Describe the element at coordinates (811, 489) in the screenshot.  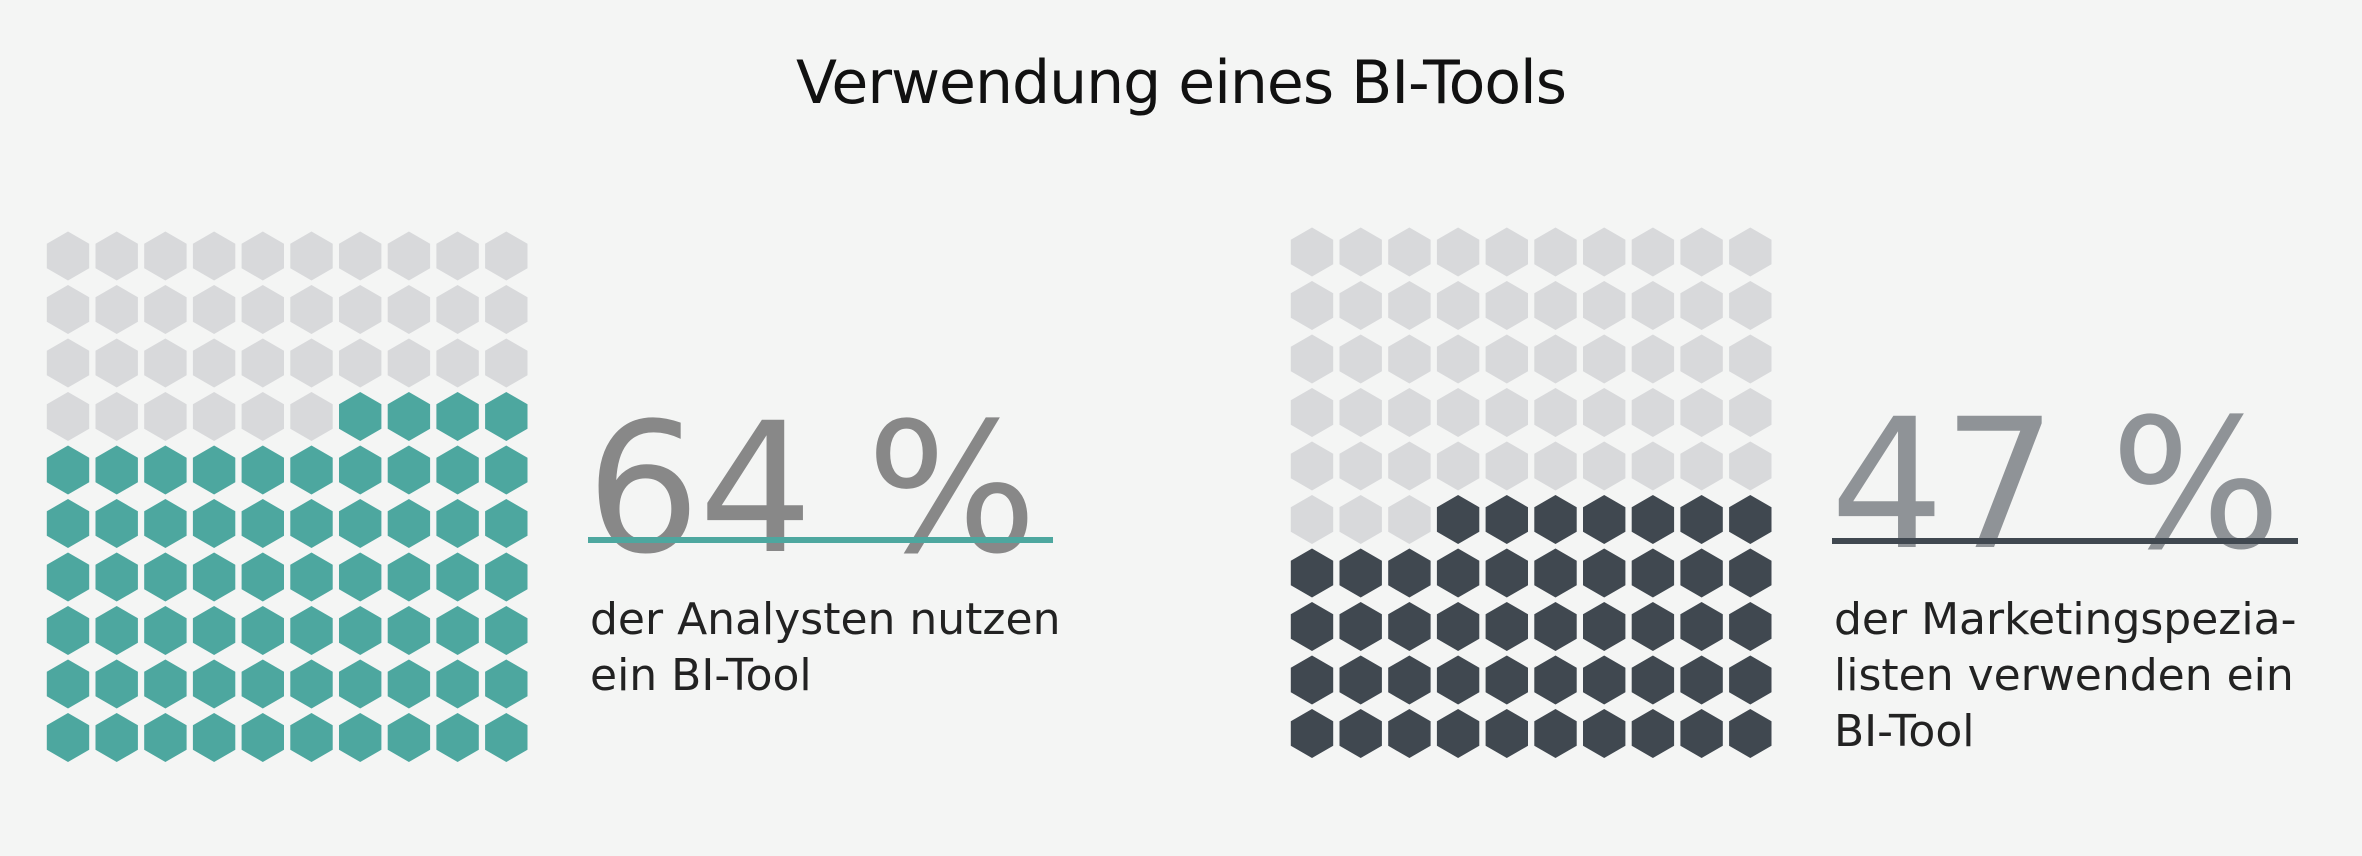
I see `percentage-analysts: 64 %` at that location.